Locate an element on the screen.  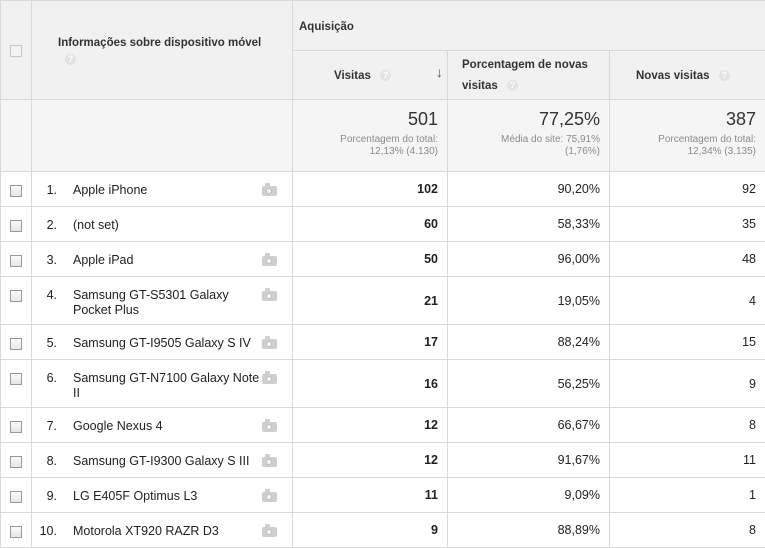
new-visits-column-label: Novas visitas is located at coordinates (673, 76).